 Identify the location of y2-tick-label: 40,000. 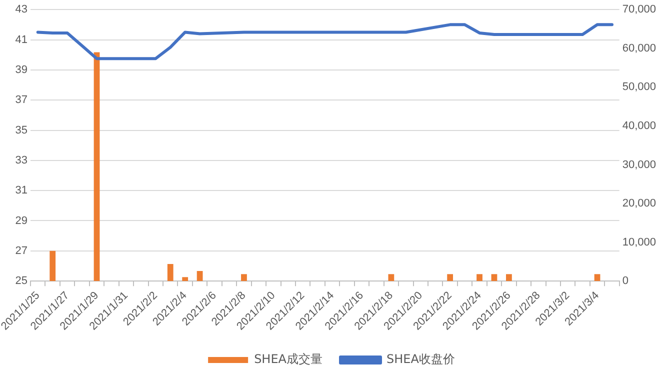
(639, 126).